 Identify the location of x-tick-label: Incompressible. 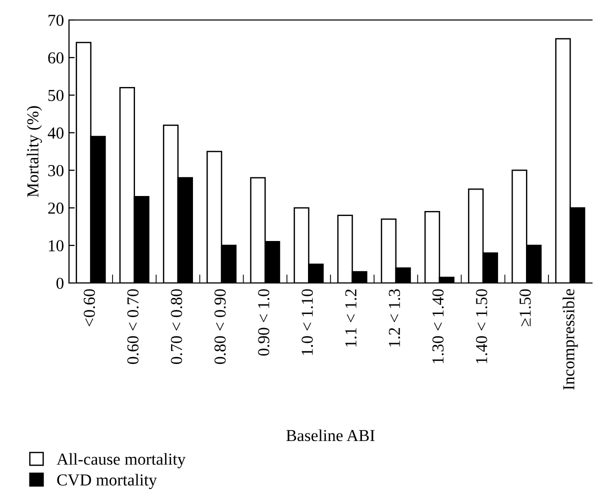
(570, 339).